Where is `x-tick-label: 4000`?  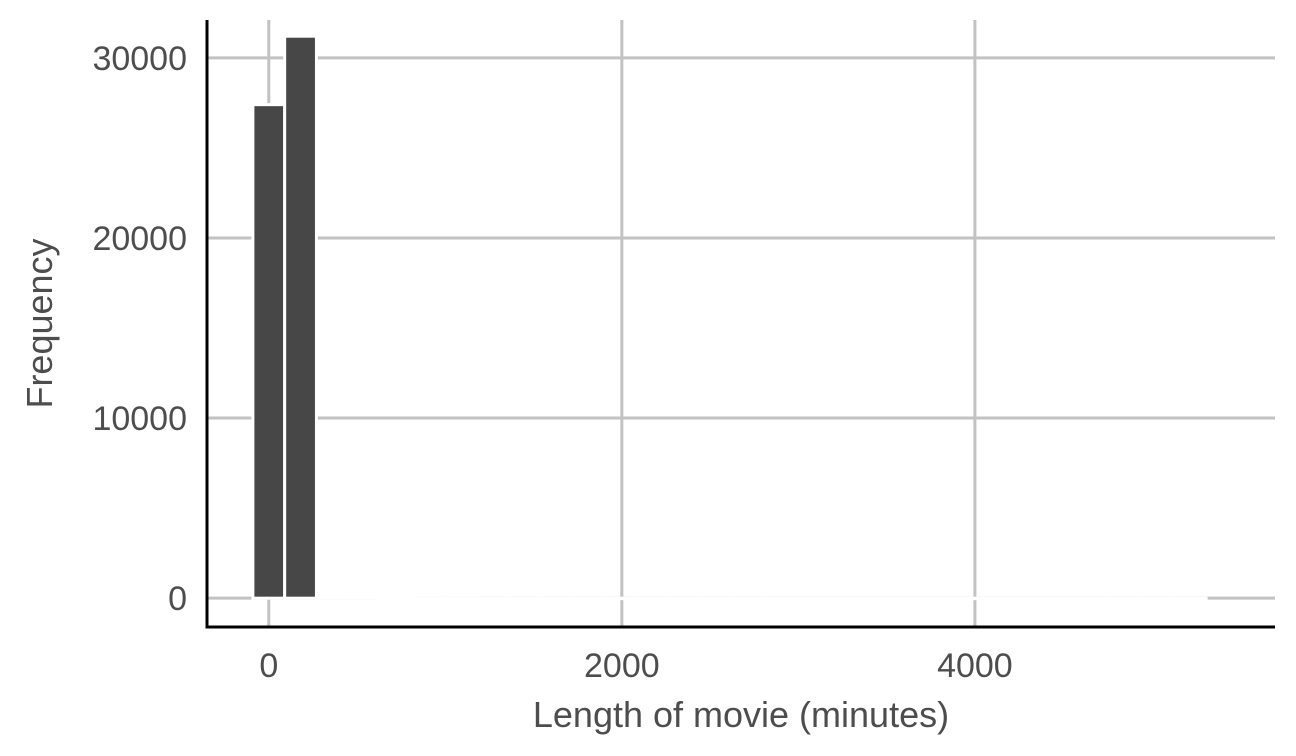
x-tick-label: 4000 is located at coordinates (975, 666).